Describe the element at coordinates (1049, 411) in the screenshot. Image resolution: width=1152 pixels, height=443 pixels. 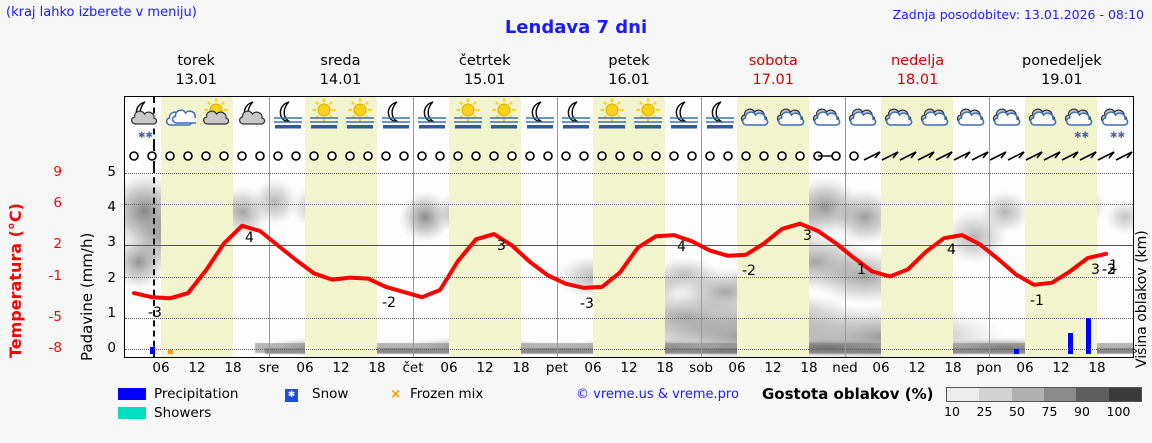
I see `scale-value: 75` at that location.